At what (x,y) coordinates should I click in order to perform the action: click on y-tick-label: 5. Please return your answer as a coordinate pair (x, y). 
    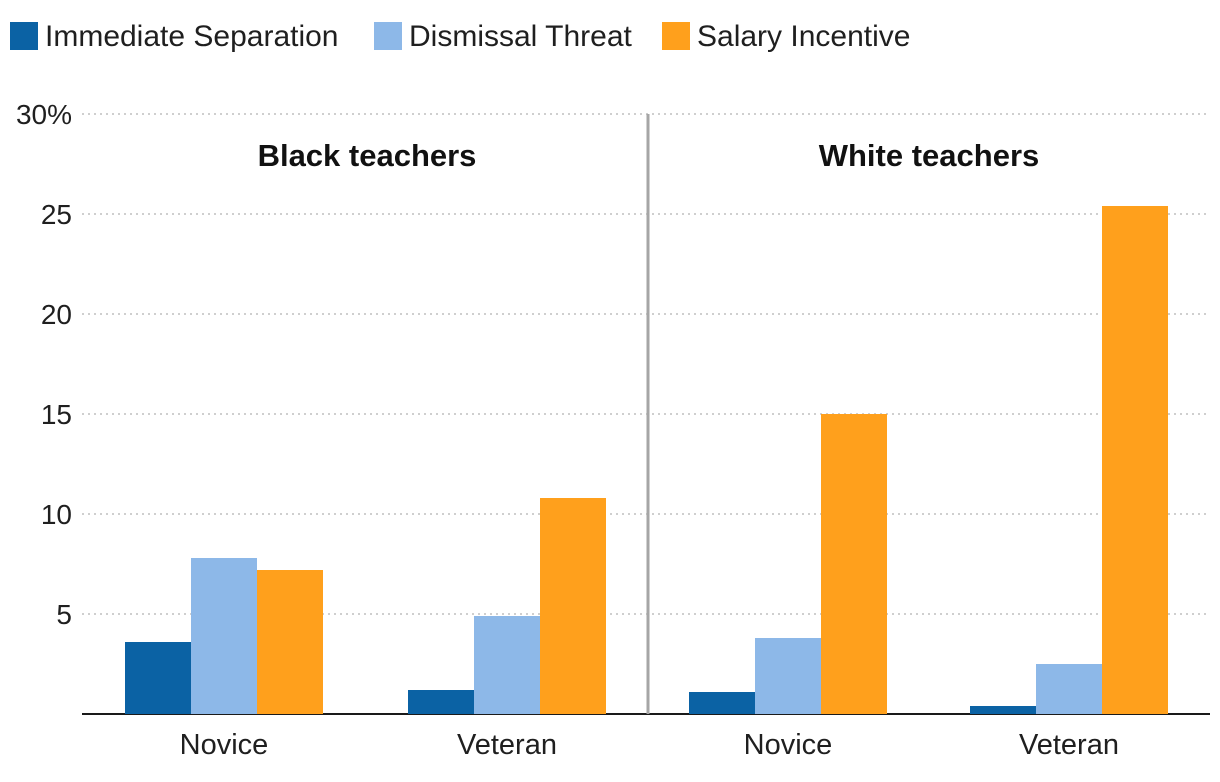
    Looking at the image, I should click on (64, 614).